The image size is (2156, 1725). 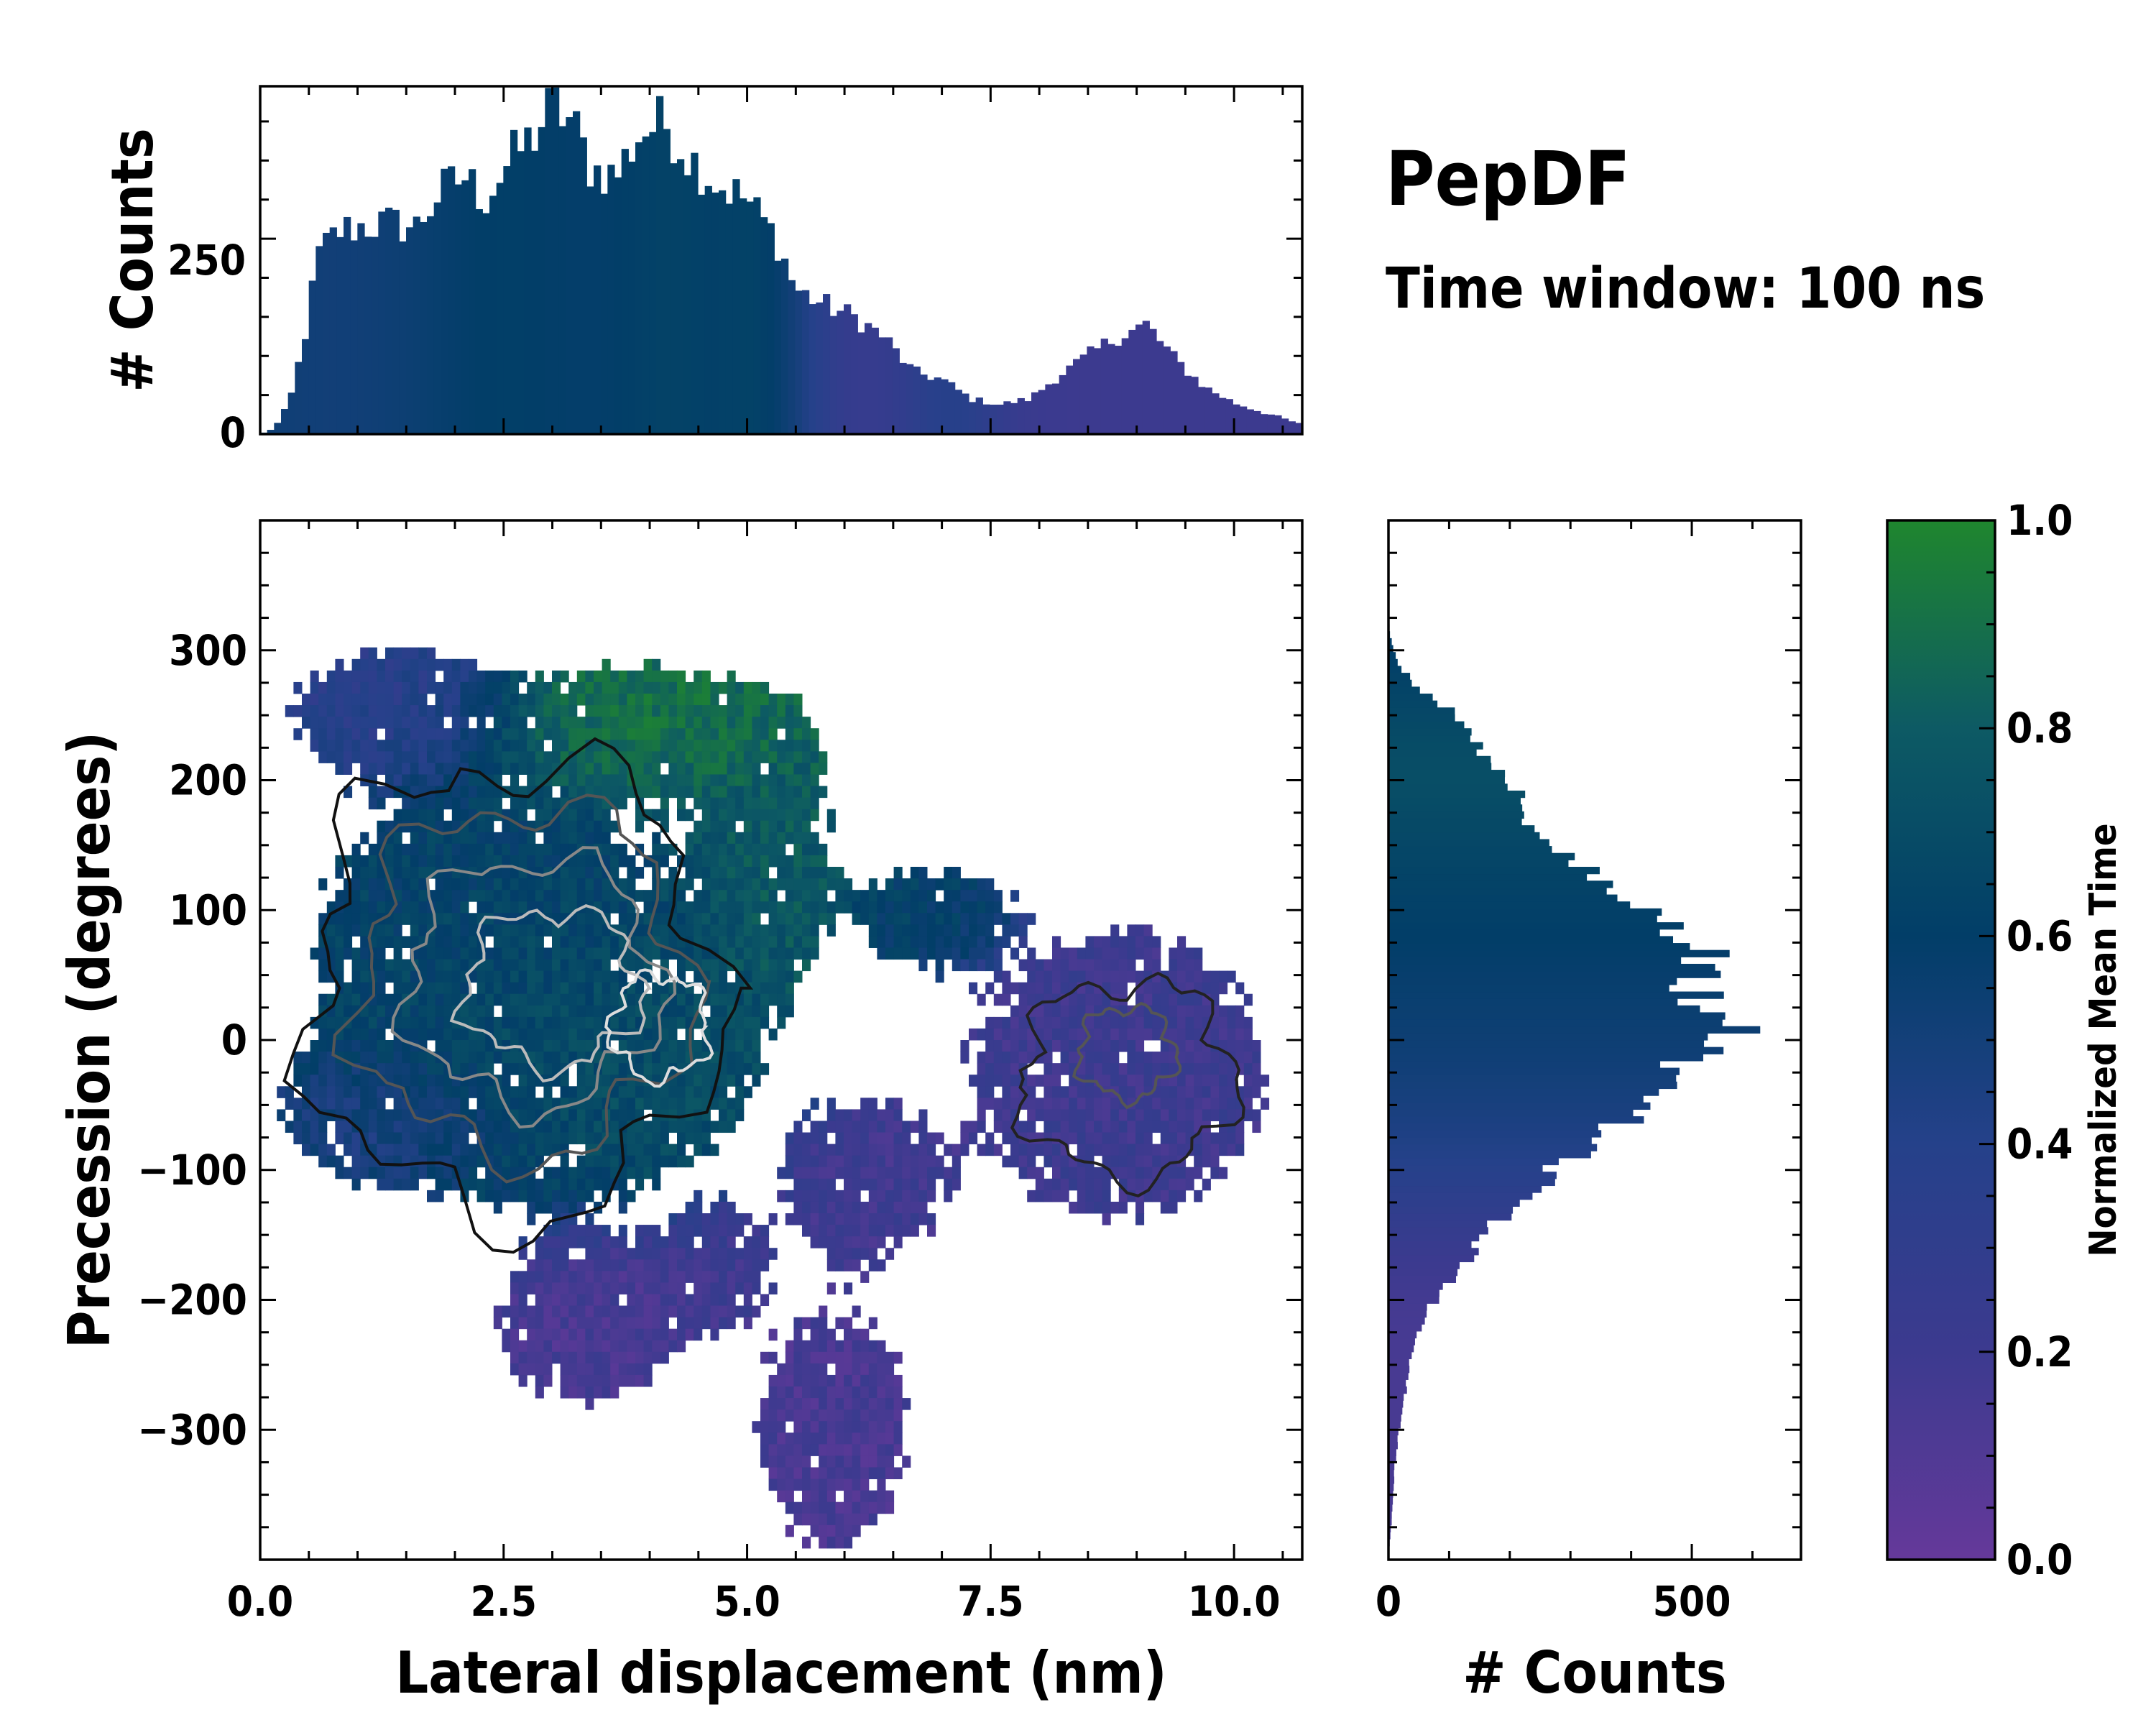 What do you see at coordinates (764, 995) in the screenshot?
I see `heatmap-contours` at bounding box center [764, 995].